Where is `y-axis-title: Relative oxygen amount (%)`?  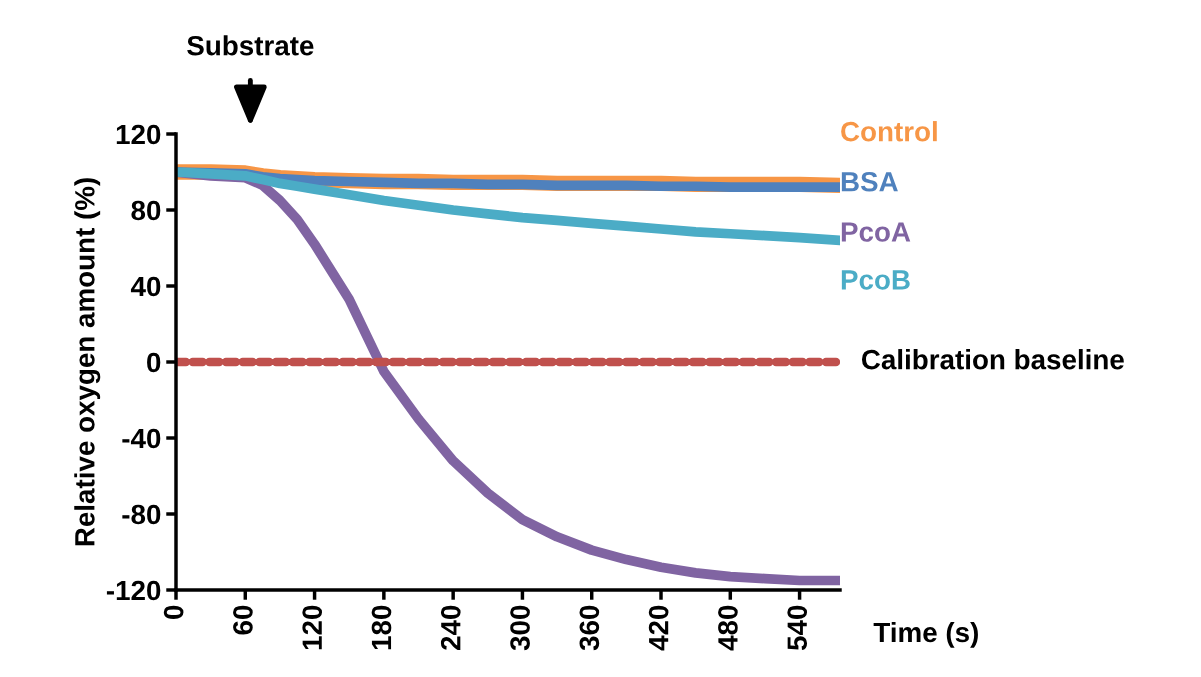 y-axis-title: Relative oxygen amount (%) is located at coordinates (87, 362).